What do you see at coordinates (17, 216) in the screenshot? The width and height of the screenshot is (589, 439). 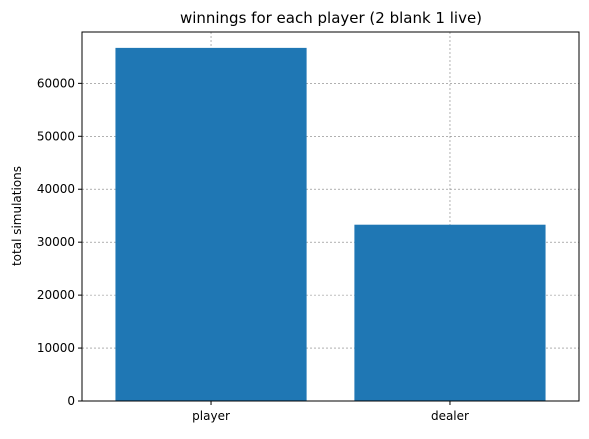 I see `y-axis-label: total simulations` at bounding box center [17, 216].